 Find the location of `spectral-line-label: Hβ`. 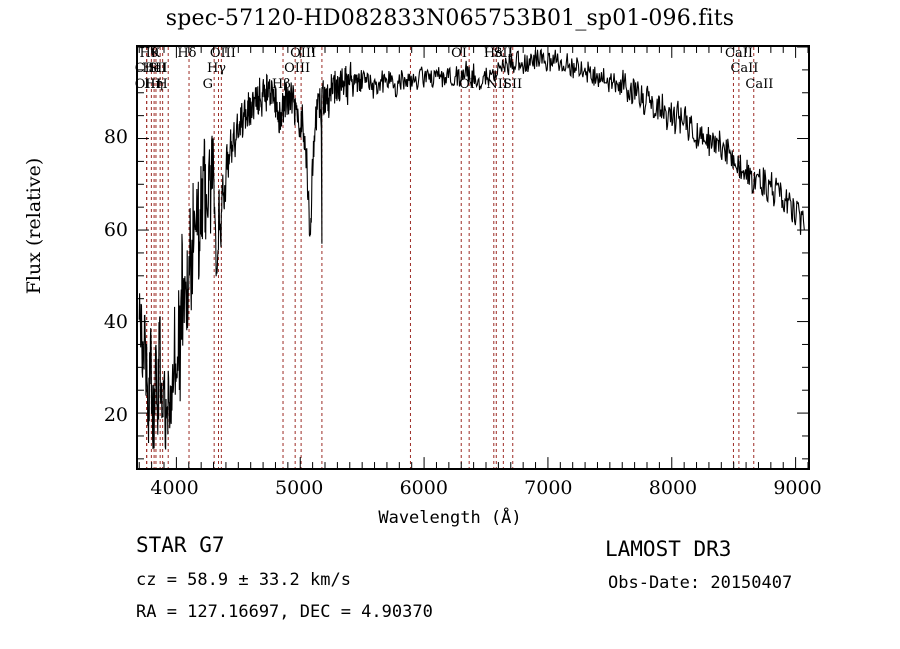

spectral-line-label: Hβ is located at coordinates (281, 84).